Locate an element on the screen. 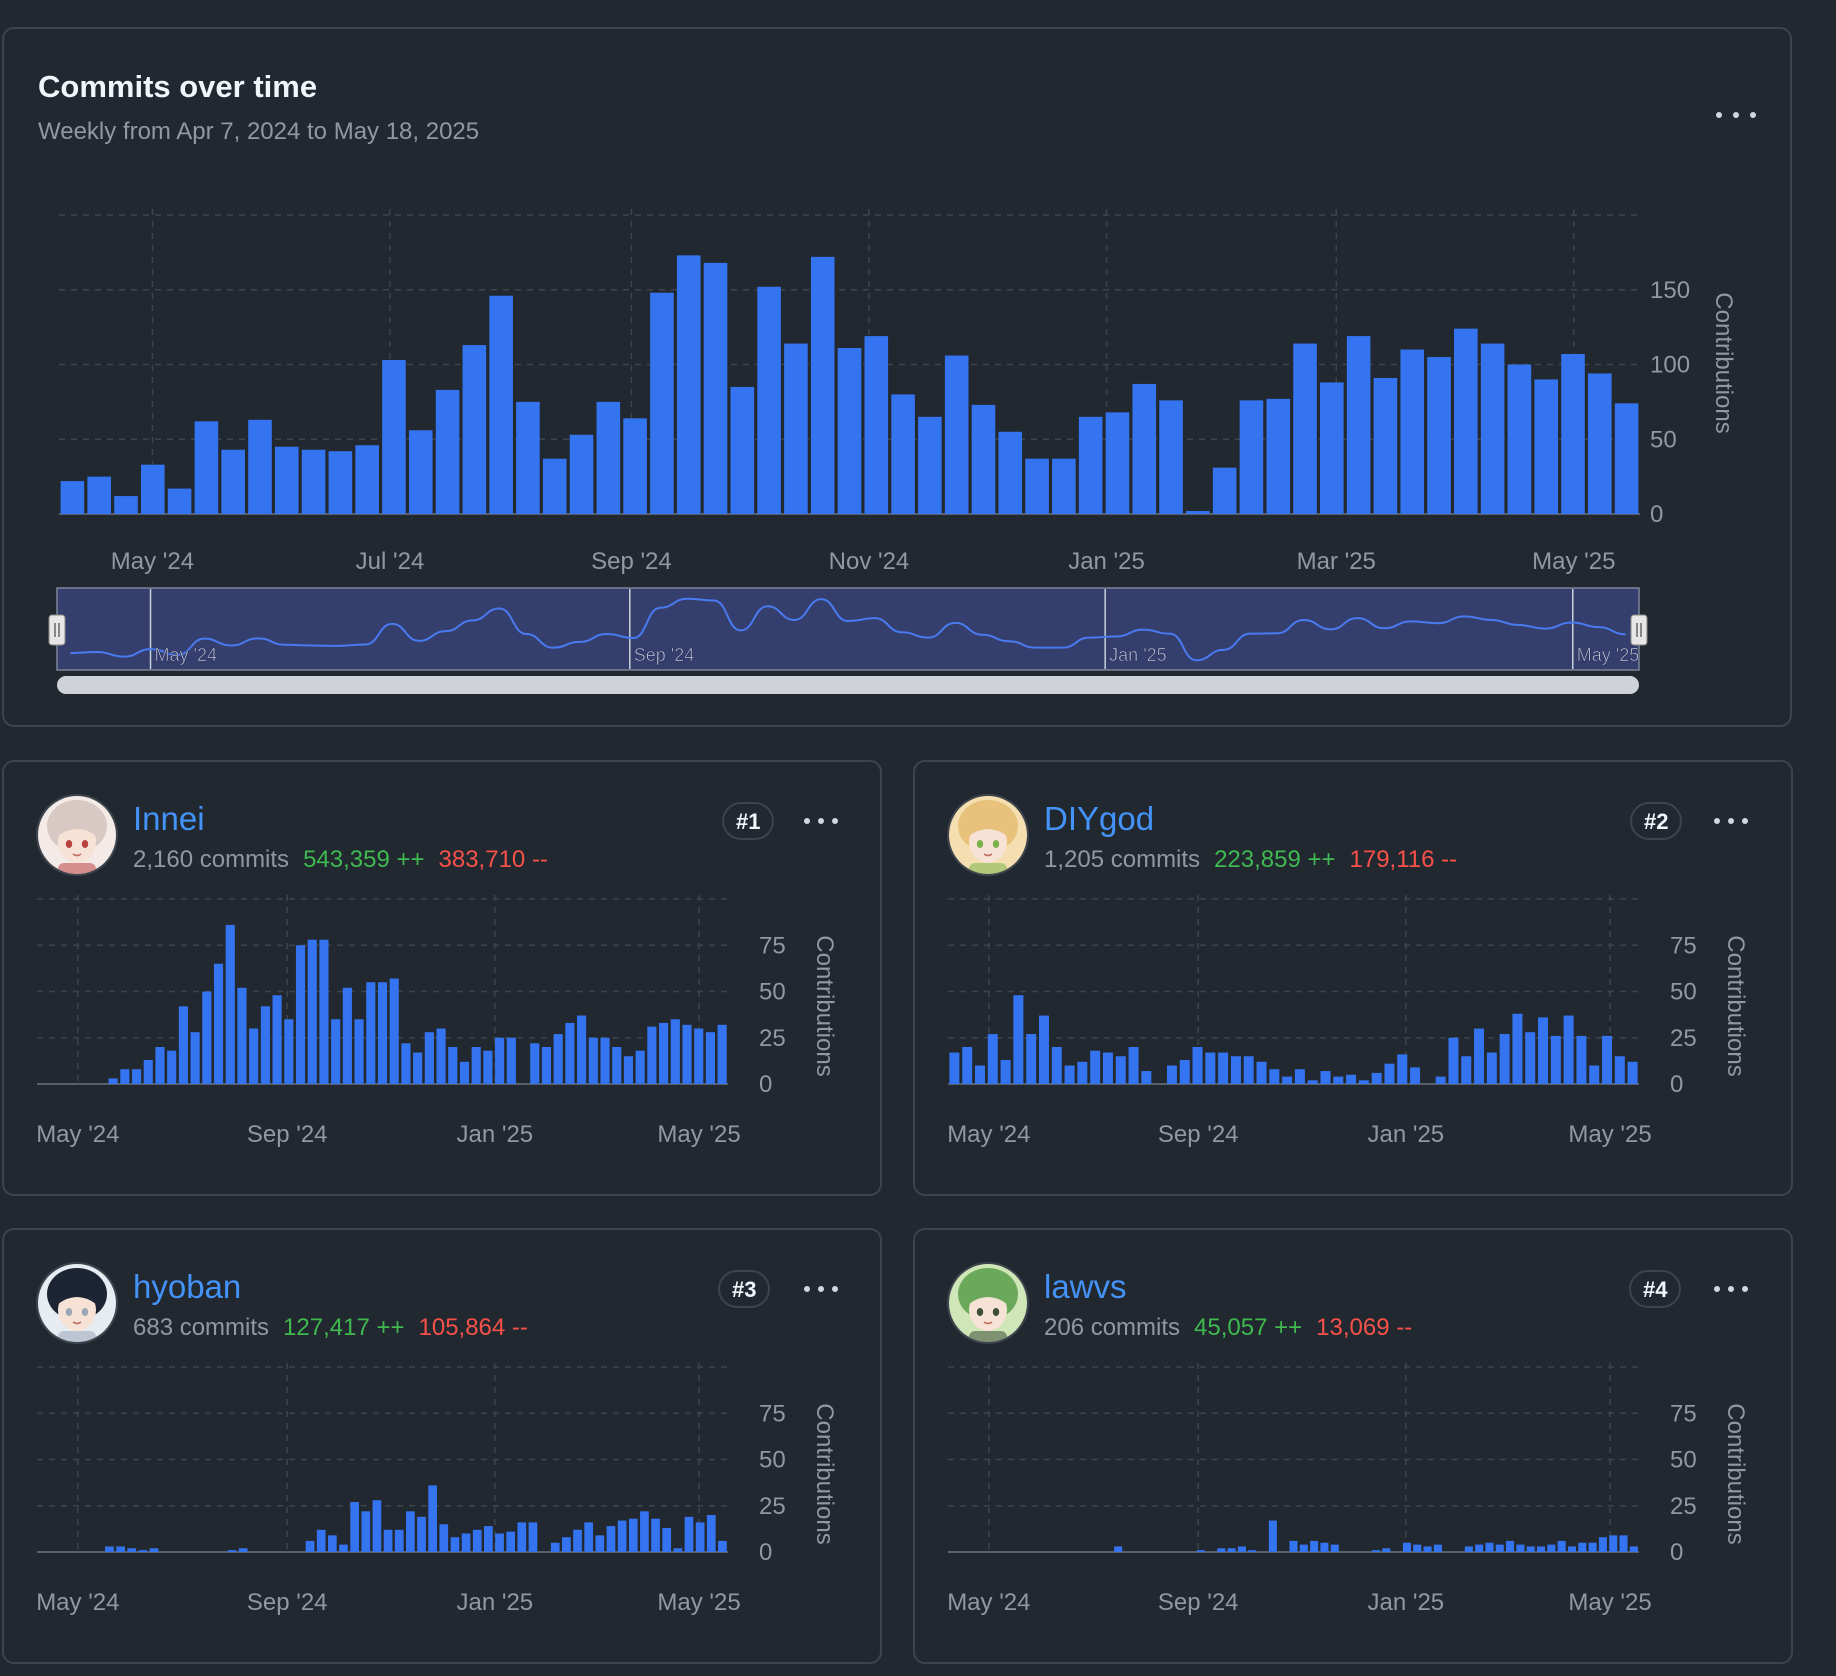 This screenshot has height=1676, width=1836. commit-count: 206 commits is located at coordinates (1112, 1327).